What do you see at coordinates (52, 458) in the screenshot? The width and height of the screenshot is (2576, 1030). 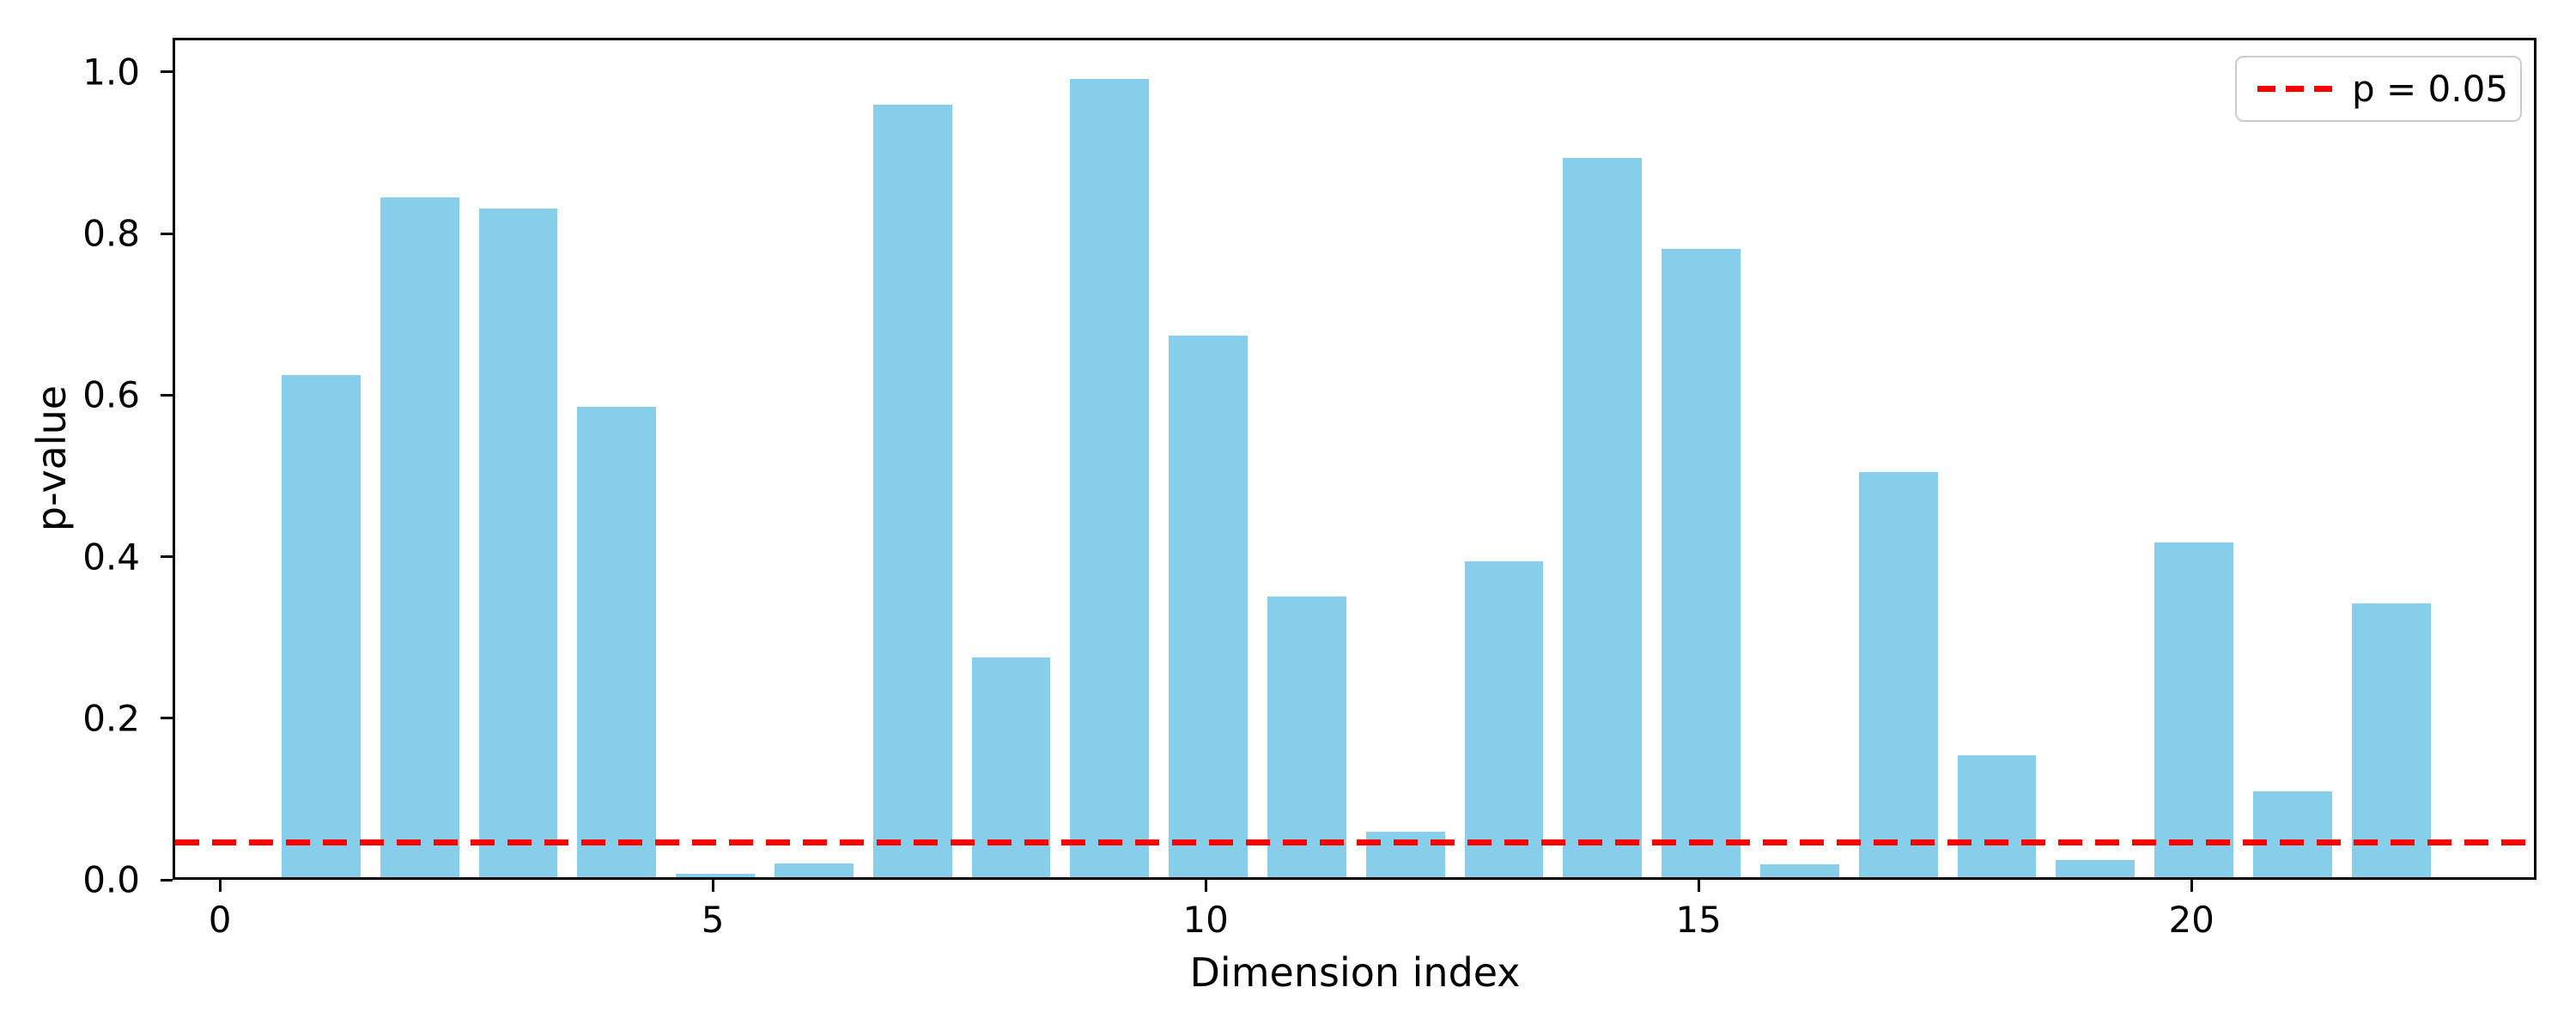 I see `y-axis-label: p-value` at bounding box center [52, 458].